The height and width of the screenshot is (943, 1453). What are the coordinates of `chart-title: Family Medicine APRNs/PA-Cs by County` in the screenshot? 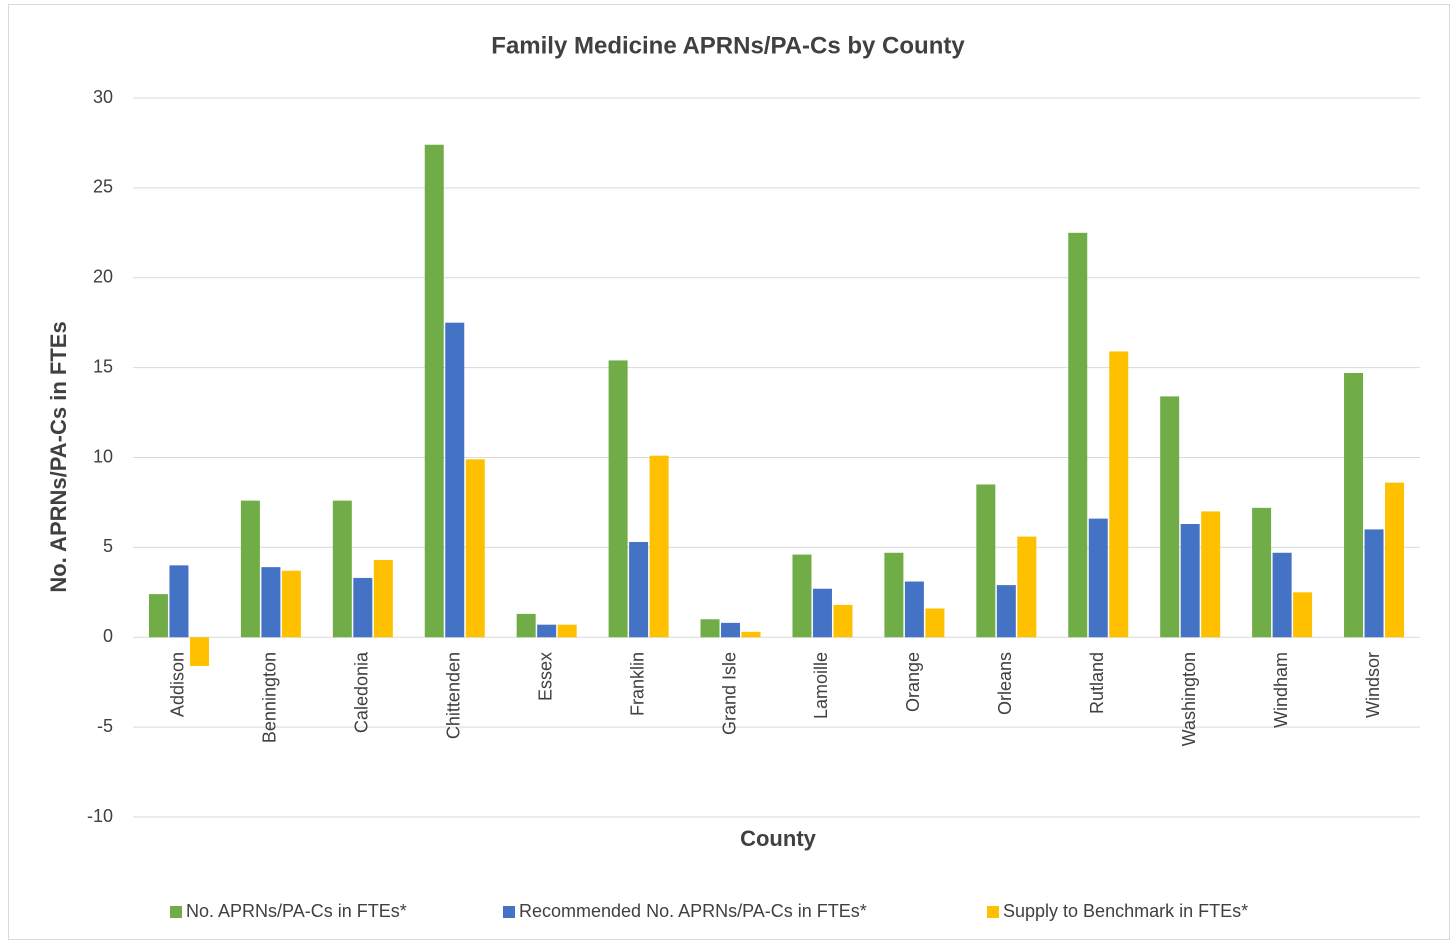 It's located at (728, 45).